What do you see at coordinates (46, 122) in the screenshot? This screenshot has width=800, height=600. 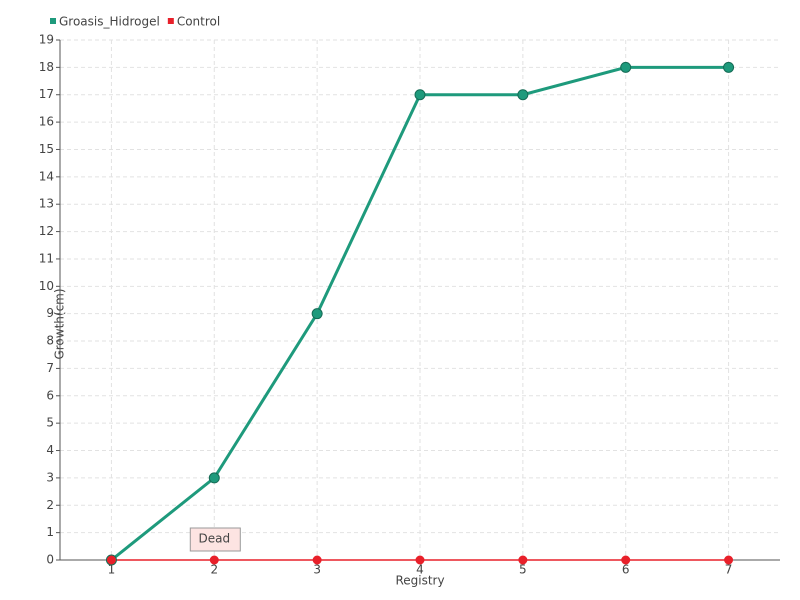 I see `y-tick-label: 16` at bounding box center [46, 122].